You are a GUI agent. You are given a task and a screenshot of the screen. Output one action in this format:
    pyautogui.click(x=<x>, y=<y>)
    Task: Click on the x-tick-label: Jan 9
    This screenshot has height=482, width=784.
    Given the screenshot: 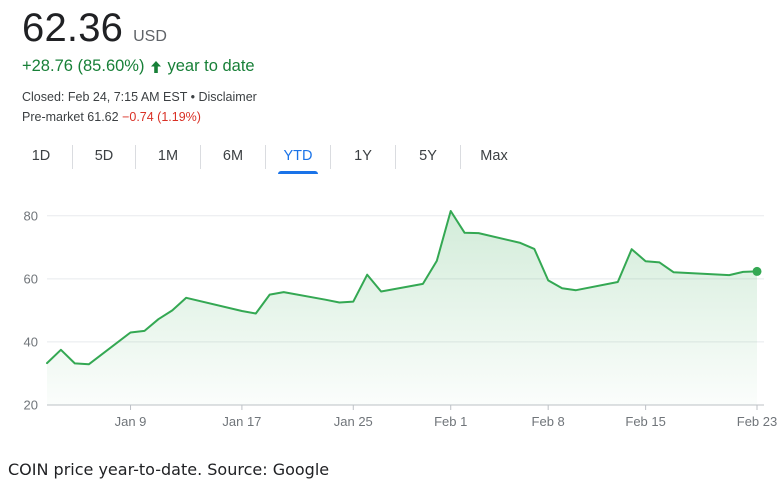 What is the action you would take?
    pyautogui.click(x=131, y=421)
    